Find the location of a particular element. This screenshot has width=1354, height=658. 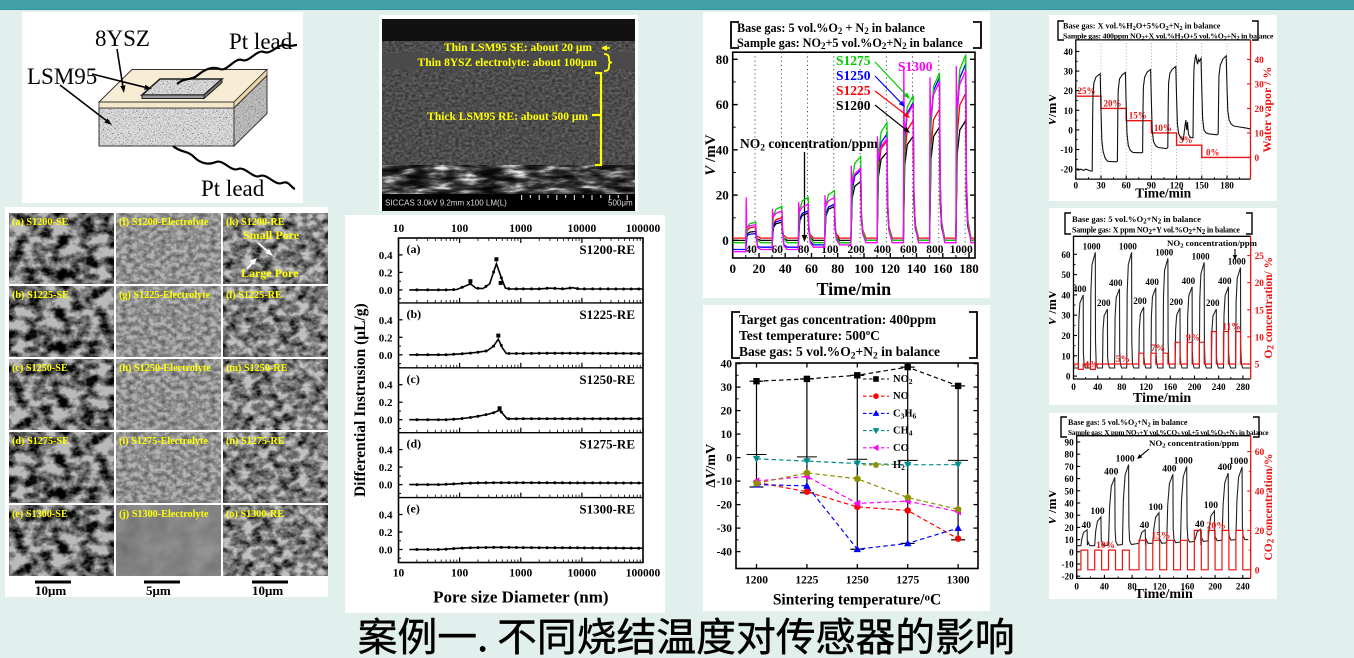

svg-text: 5% is located at coordinates (1186, 140).